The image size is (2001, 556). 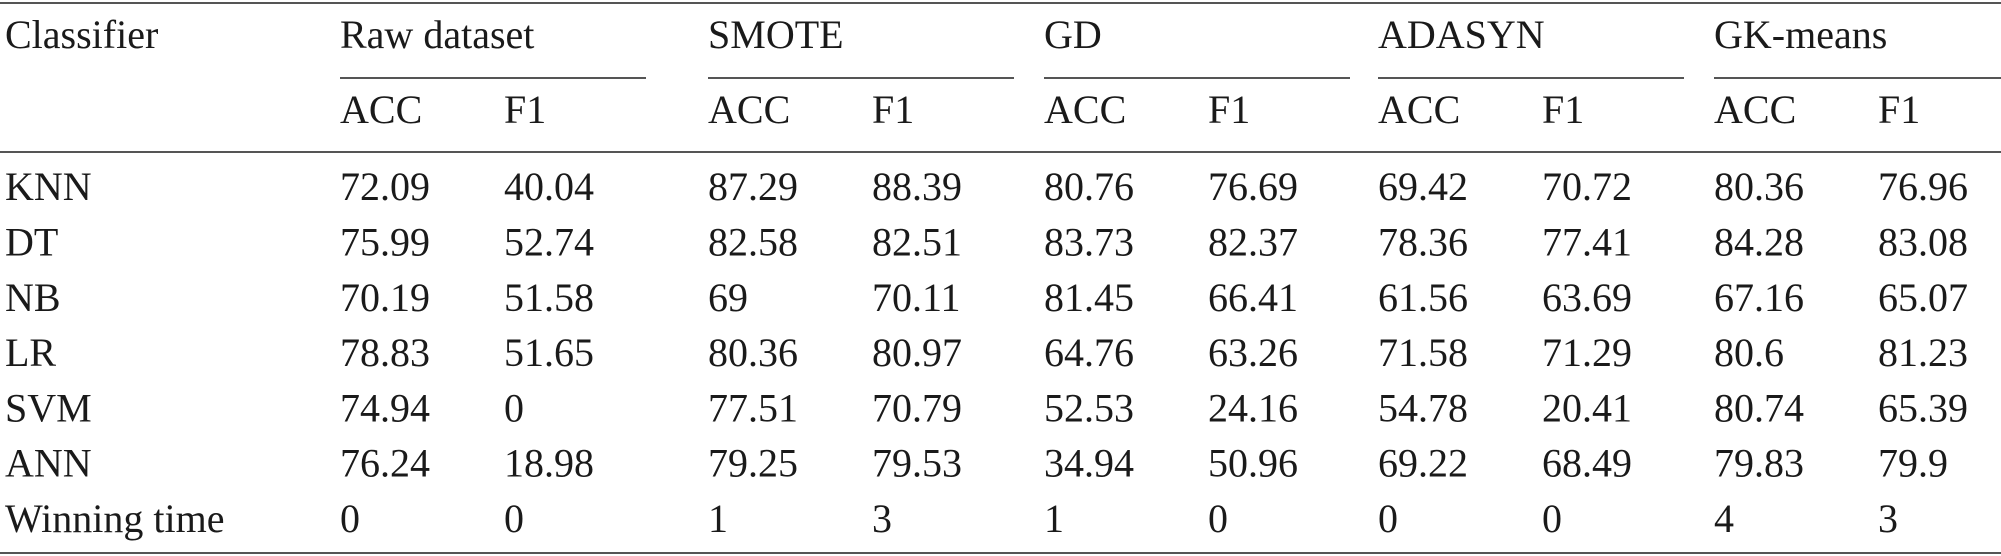 What do you see at coordinates (728, 297) in the screenshot?
I see `cell: 69` at bounding box center [728, 297].